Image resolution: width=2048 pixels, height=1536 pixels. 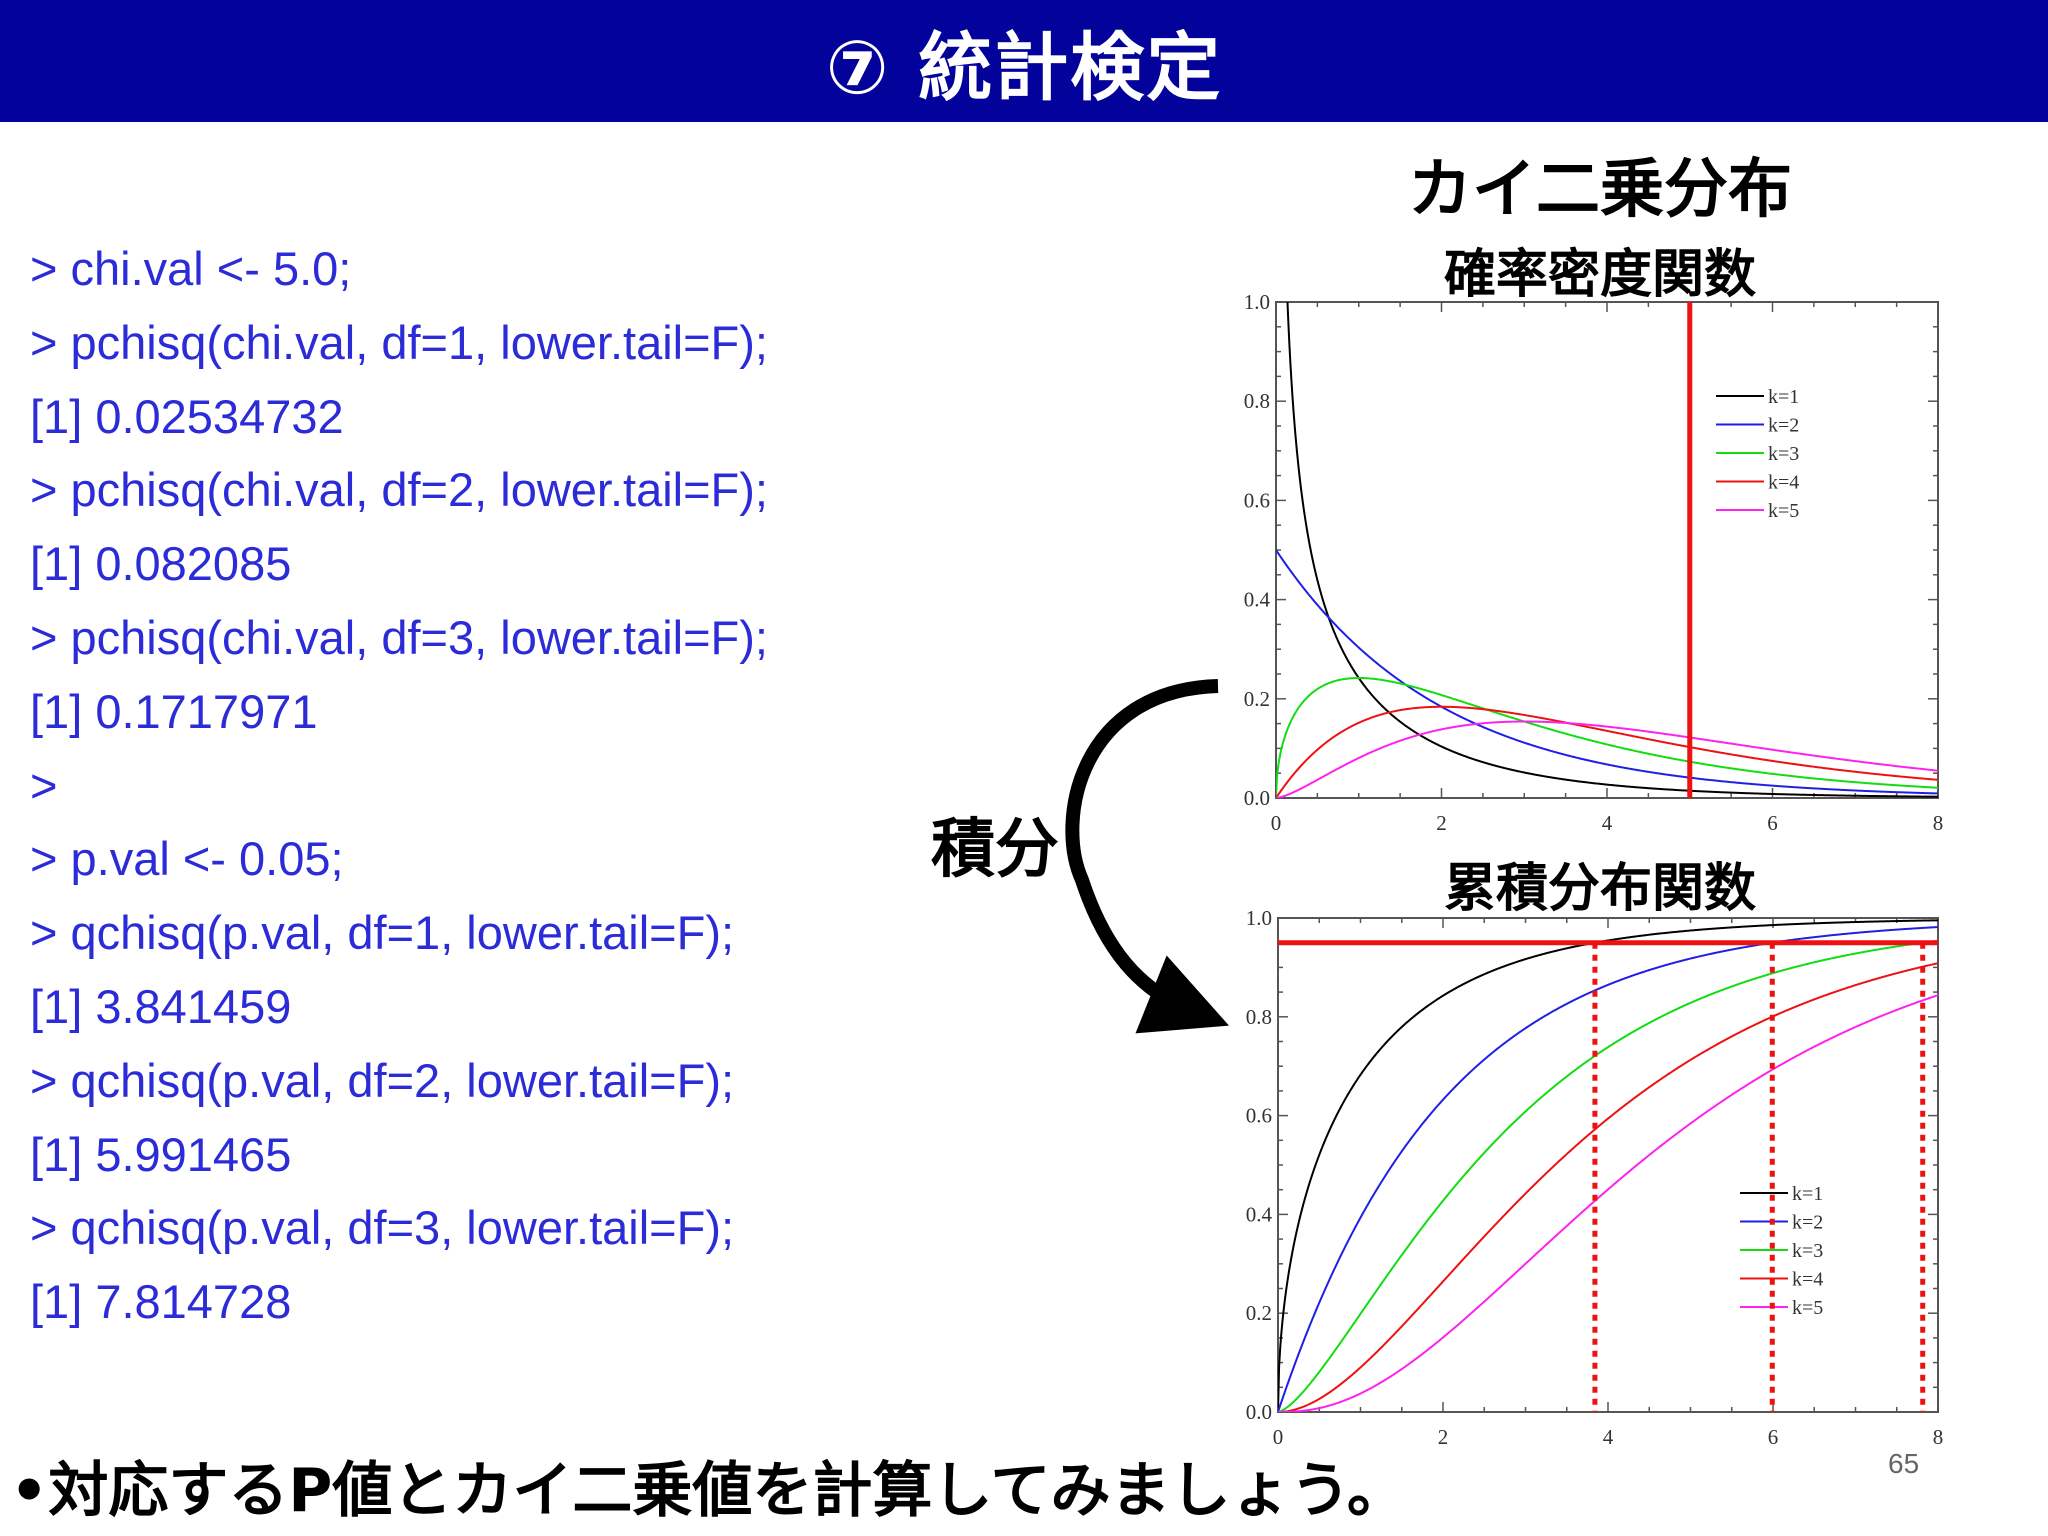 What do you see at coordinates (174, 711) in the screenshot?
I see `code-line: [1] 0.1717971` at bounding box center [174, 711].